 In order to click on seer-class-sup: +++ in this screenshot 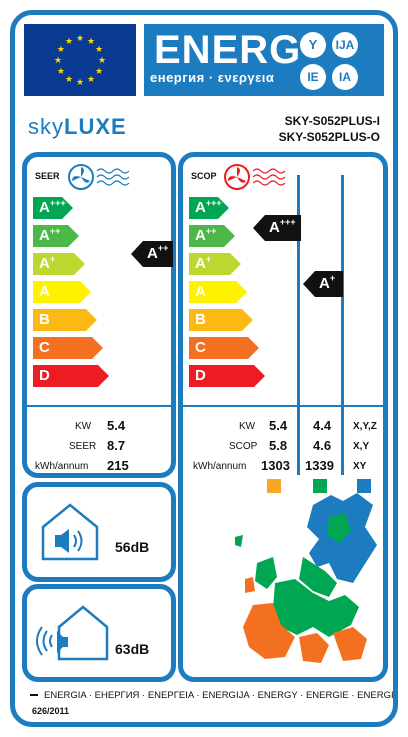, I will do `click(57, 203)`.